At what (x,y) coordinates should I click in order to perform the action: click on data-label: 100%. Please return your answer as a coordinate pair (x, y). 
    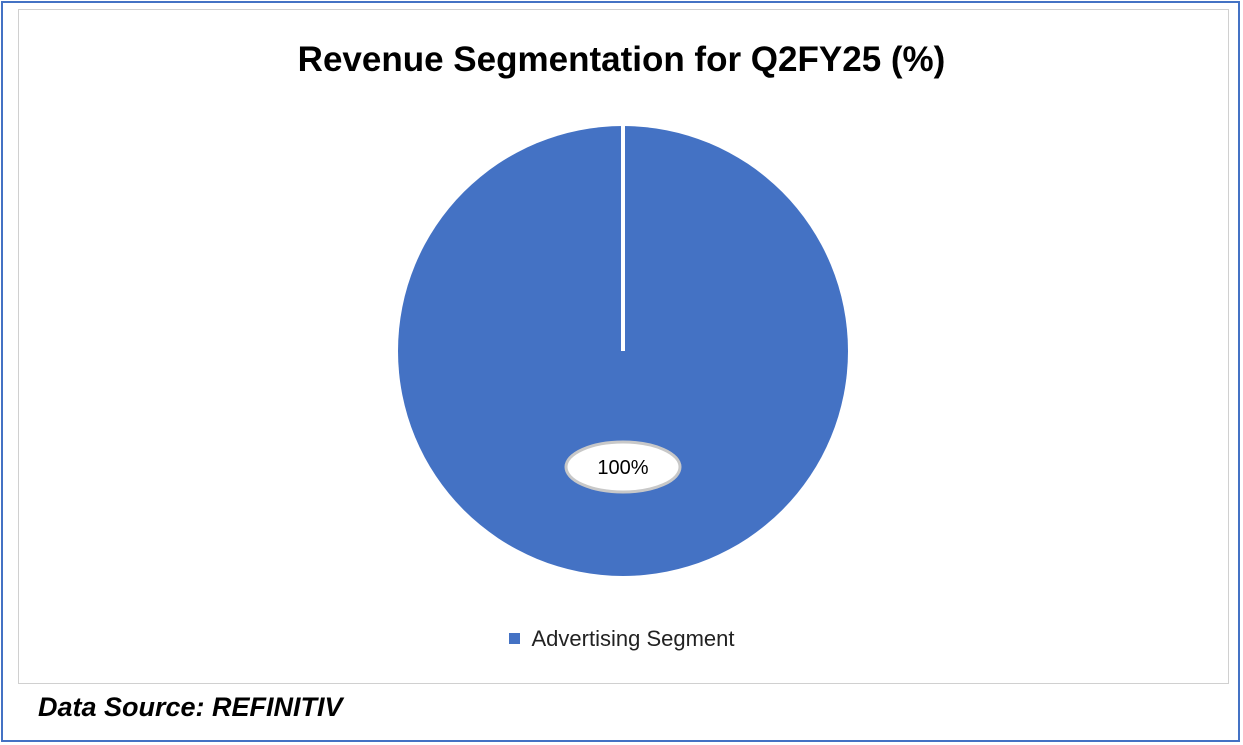
    Looking at the image, I should click on (622, 468).